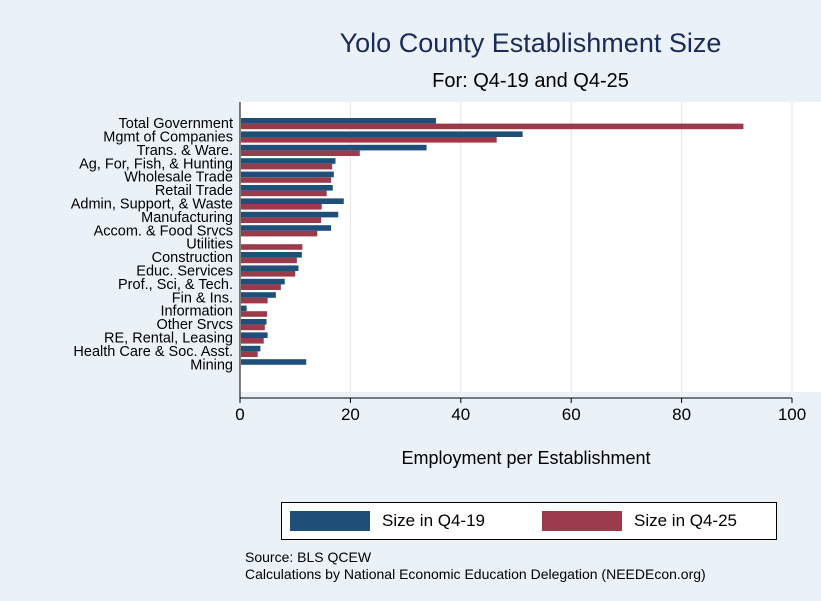 The width and height of the screenshot is (821, 601). I want to click on category-label: Construction, so click(192, 258).